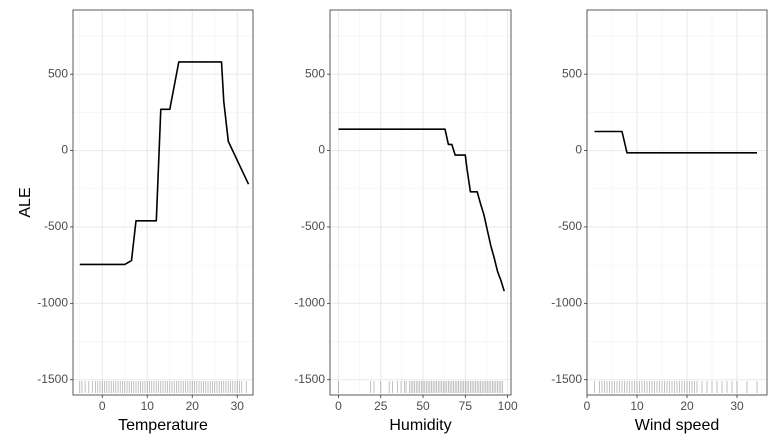 Image resolution: width=774 pixels, height=442 pixels. Describe the element at coordinates (508, 406) in the screenshot. I see `x-tick-label: 100` at that location.